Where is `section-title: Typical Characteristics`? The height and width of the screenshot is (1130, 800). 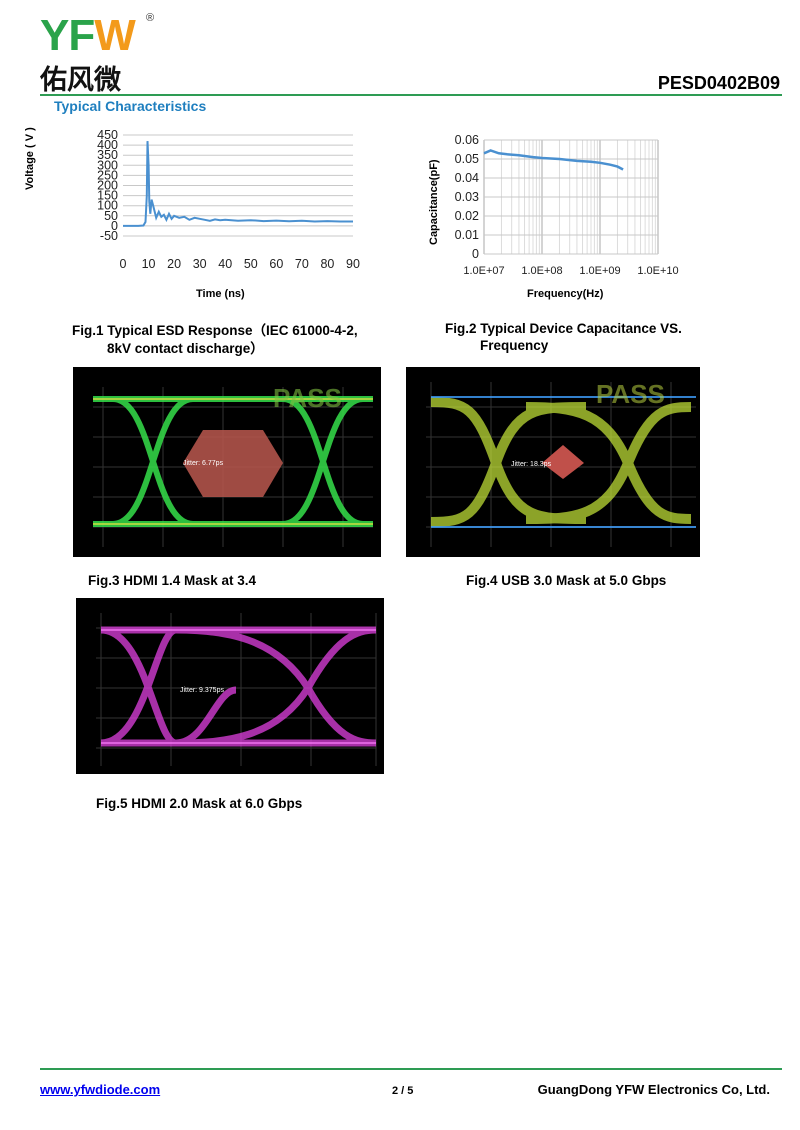
section-title: Typical Characteristics is located at coordinates (130, 106).